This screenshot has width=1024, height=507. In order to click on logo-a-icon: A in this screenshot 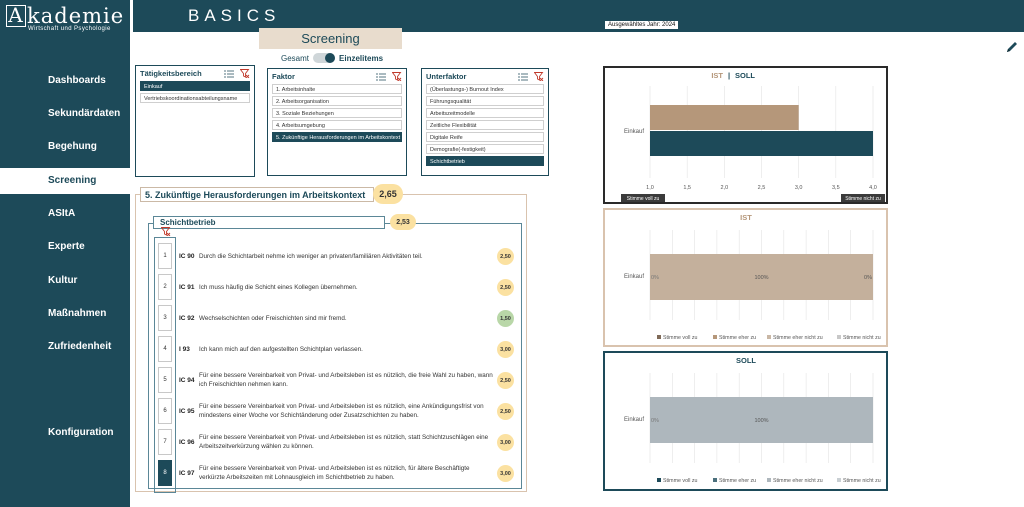, I will do `click(16, 16)`.